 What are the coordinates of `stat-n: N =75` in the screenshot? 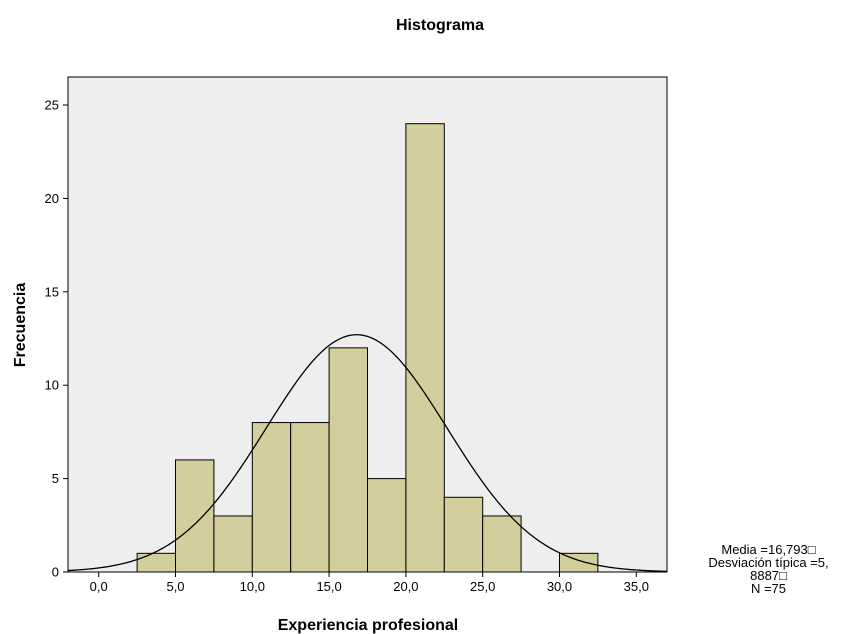 It's located at (768, 588).